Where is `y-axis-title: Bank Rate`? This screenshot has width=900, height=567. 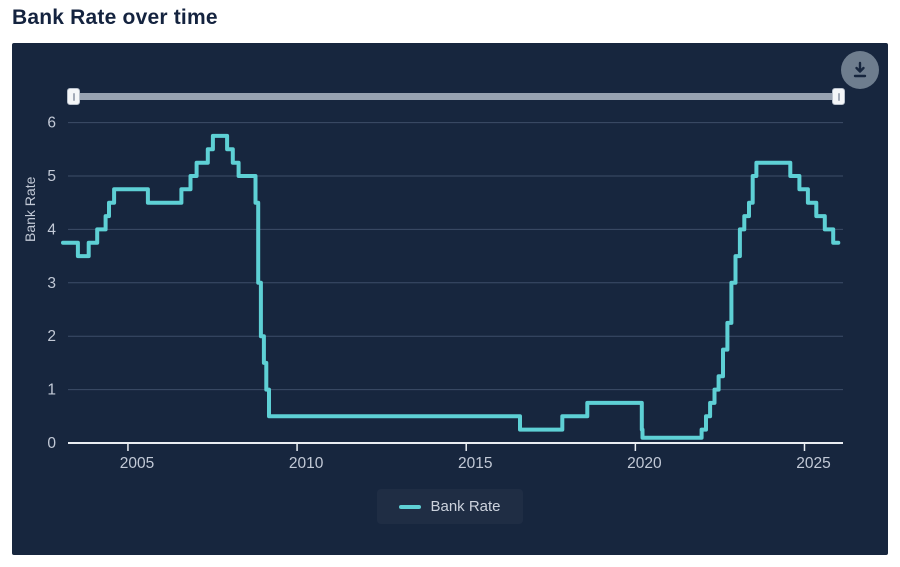 y-axis-title: Bank Rate is located at coordinates (30, 209).